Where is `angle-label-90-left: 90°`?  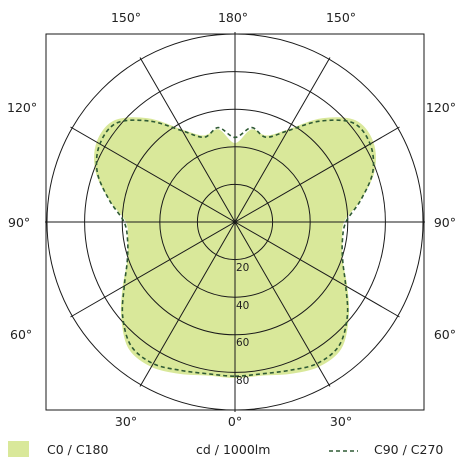 angle-label-90-left: 90° is located at coordinates (19, 222).